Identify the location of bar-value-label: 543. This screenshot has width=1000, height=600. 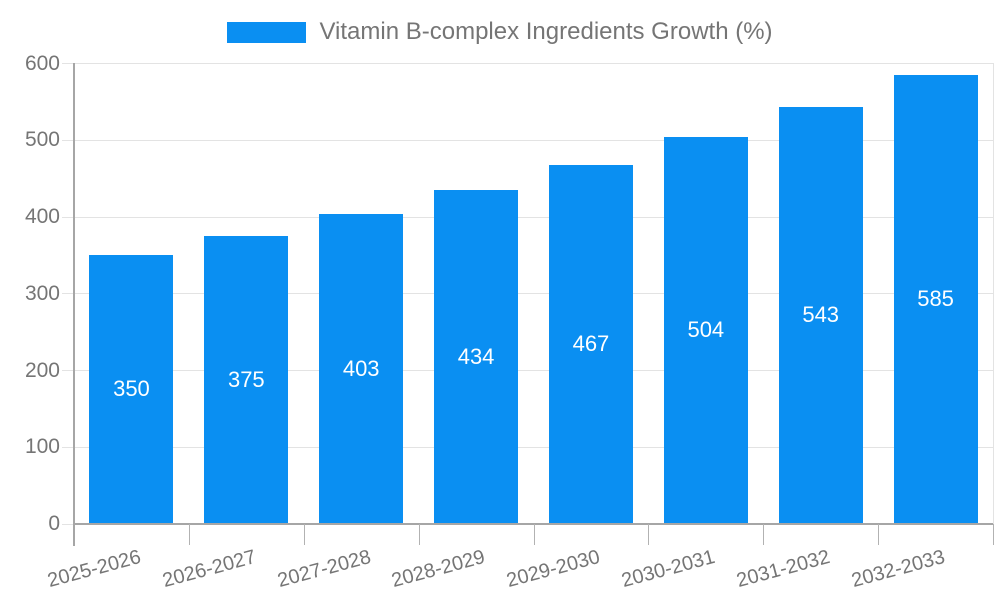
(821, 315).